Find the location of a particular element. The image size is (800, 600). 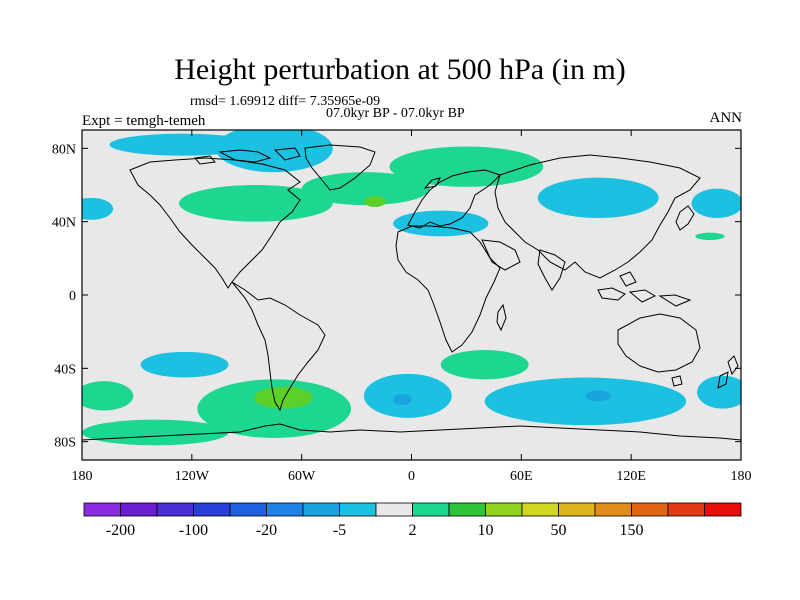

coastline-australia is located at coordinates (659, 343).